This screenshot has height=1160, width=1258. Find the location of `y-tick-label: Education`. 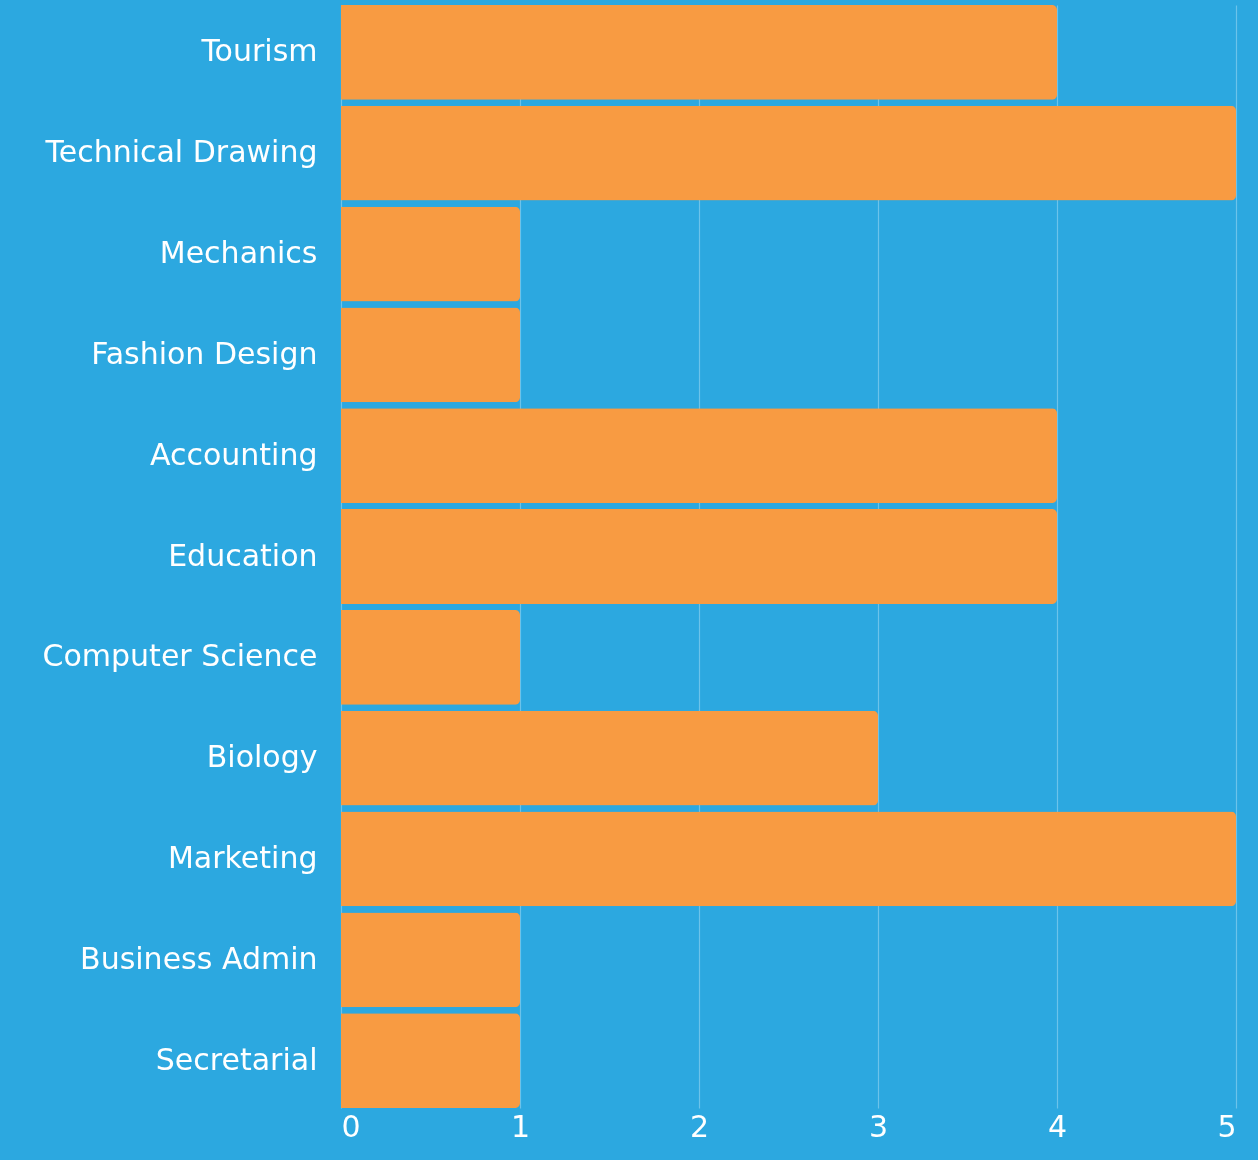

y-tick-label: Education is located at coordinates (243, 555).